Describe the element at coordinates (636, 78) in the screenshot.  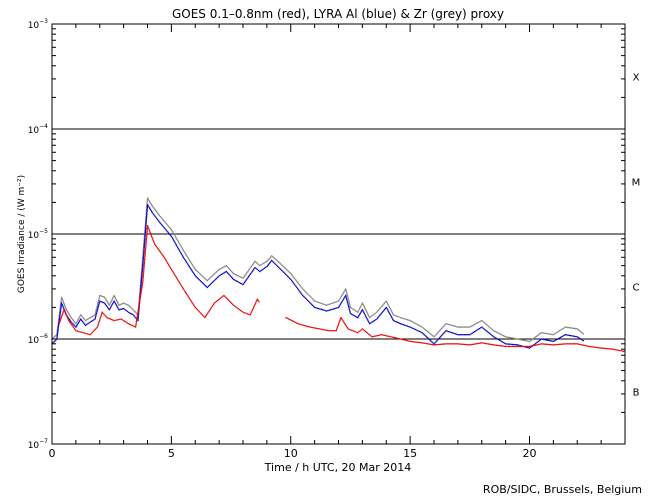
I see `flare-class-label: X` at that location.